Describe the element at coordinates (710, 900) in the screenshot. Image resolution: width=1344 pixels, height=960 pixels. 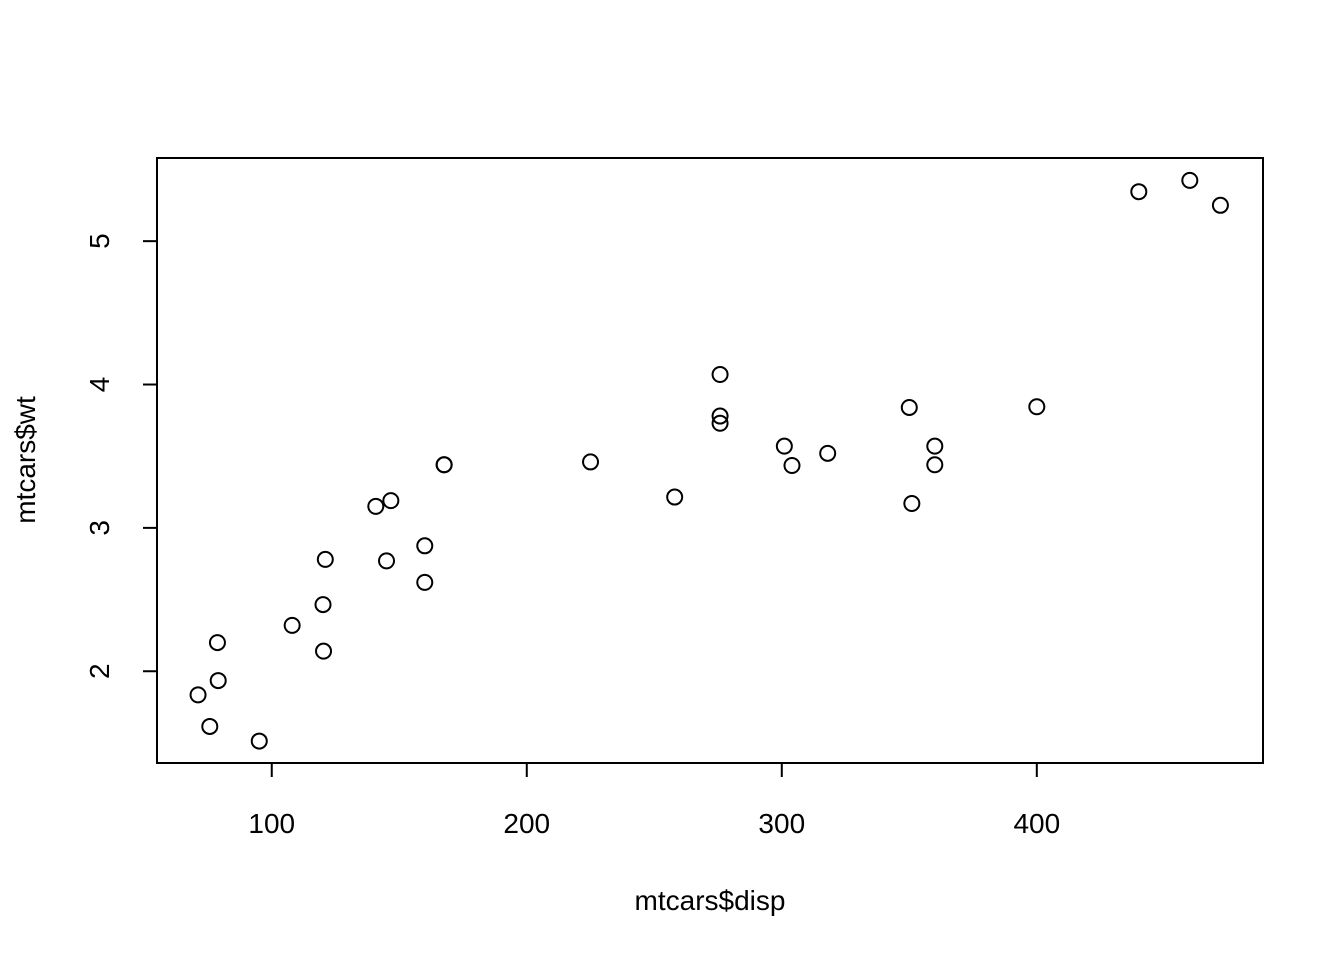
I see `x-axis-label: mtcars$disp` at that location.